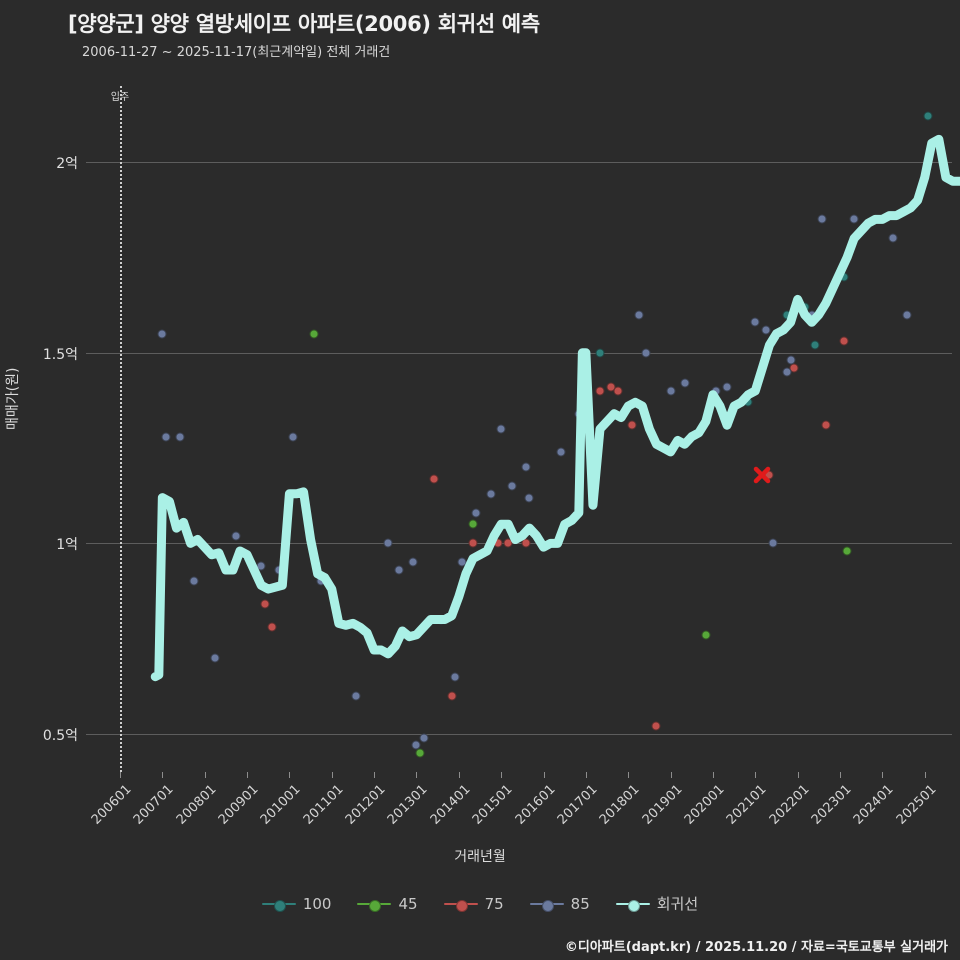 This screenshot has width=960, height=960. Describe the element at coordinates (480, 857) in the screenshot. I see `x-axis-title: 거래년월` at that location.